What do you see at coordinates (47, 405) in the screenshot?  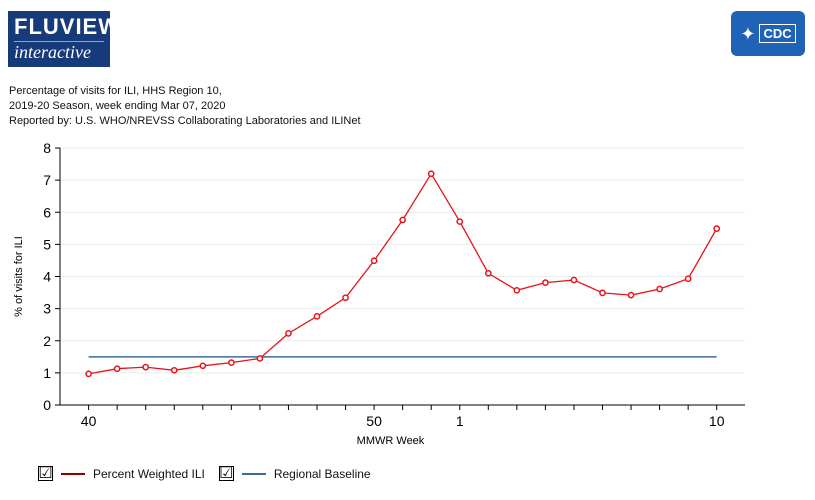 I see `y-tick-label: 0` at bounding box center [47, 405].